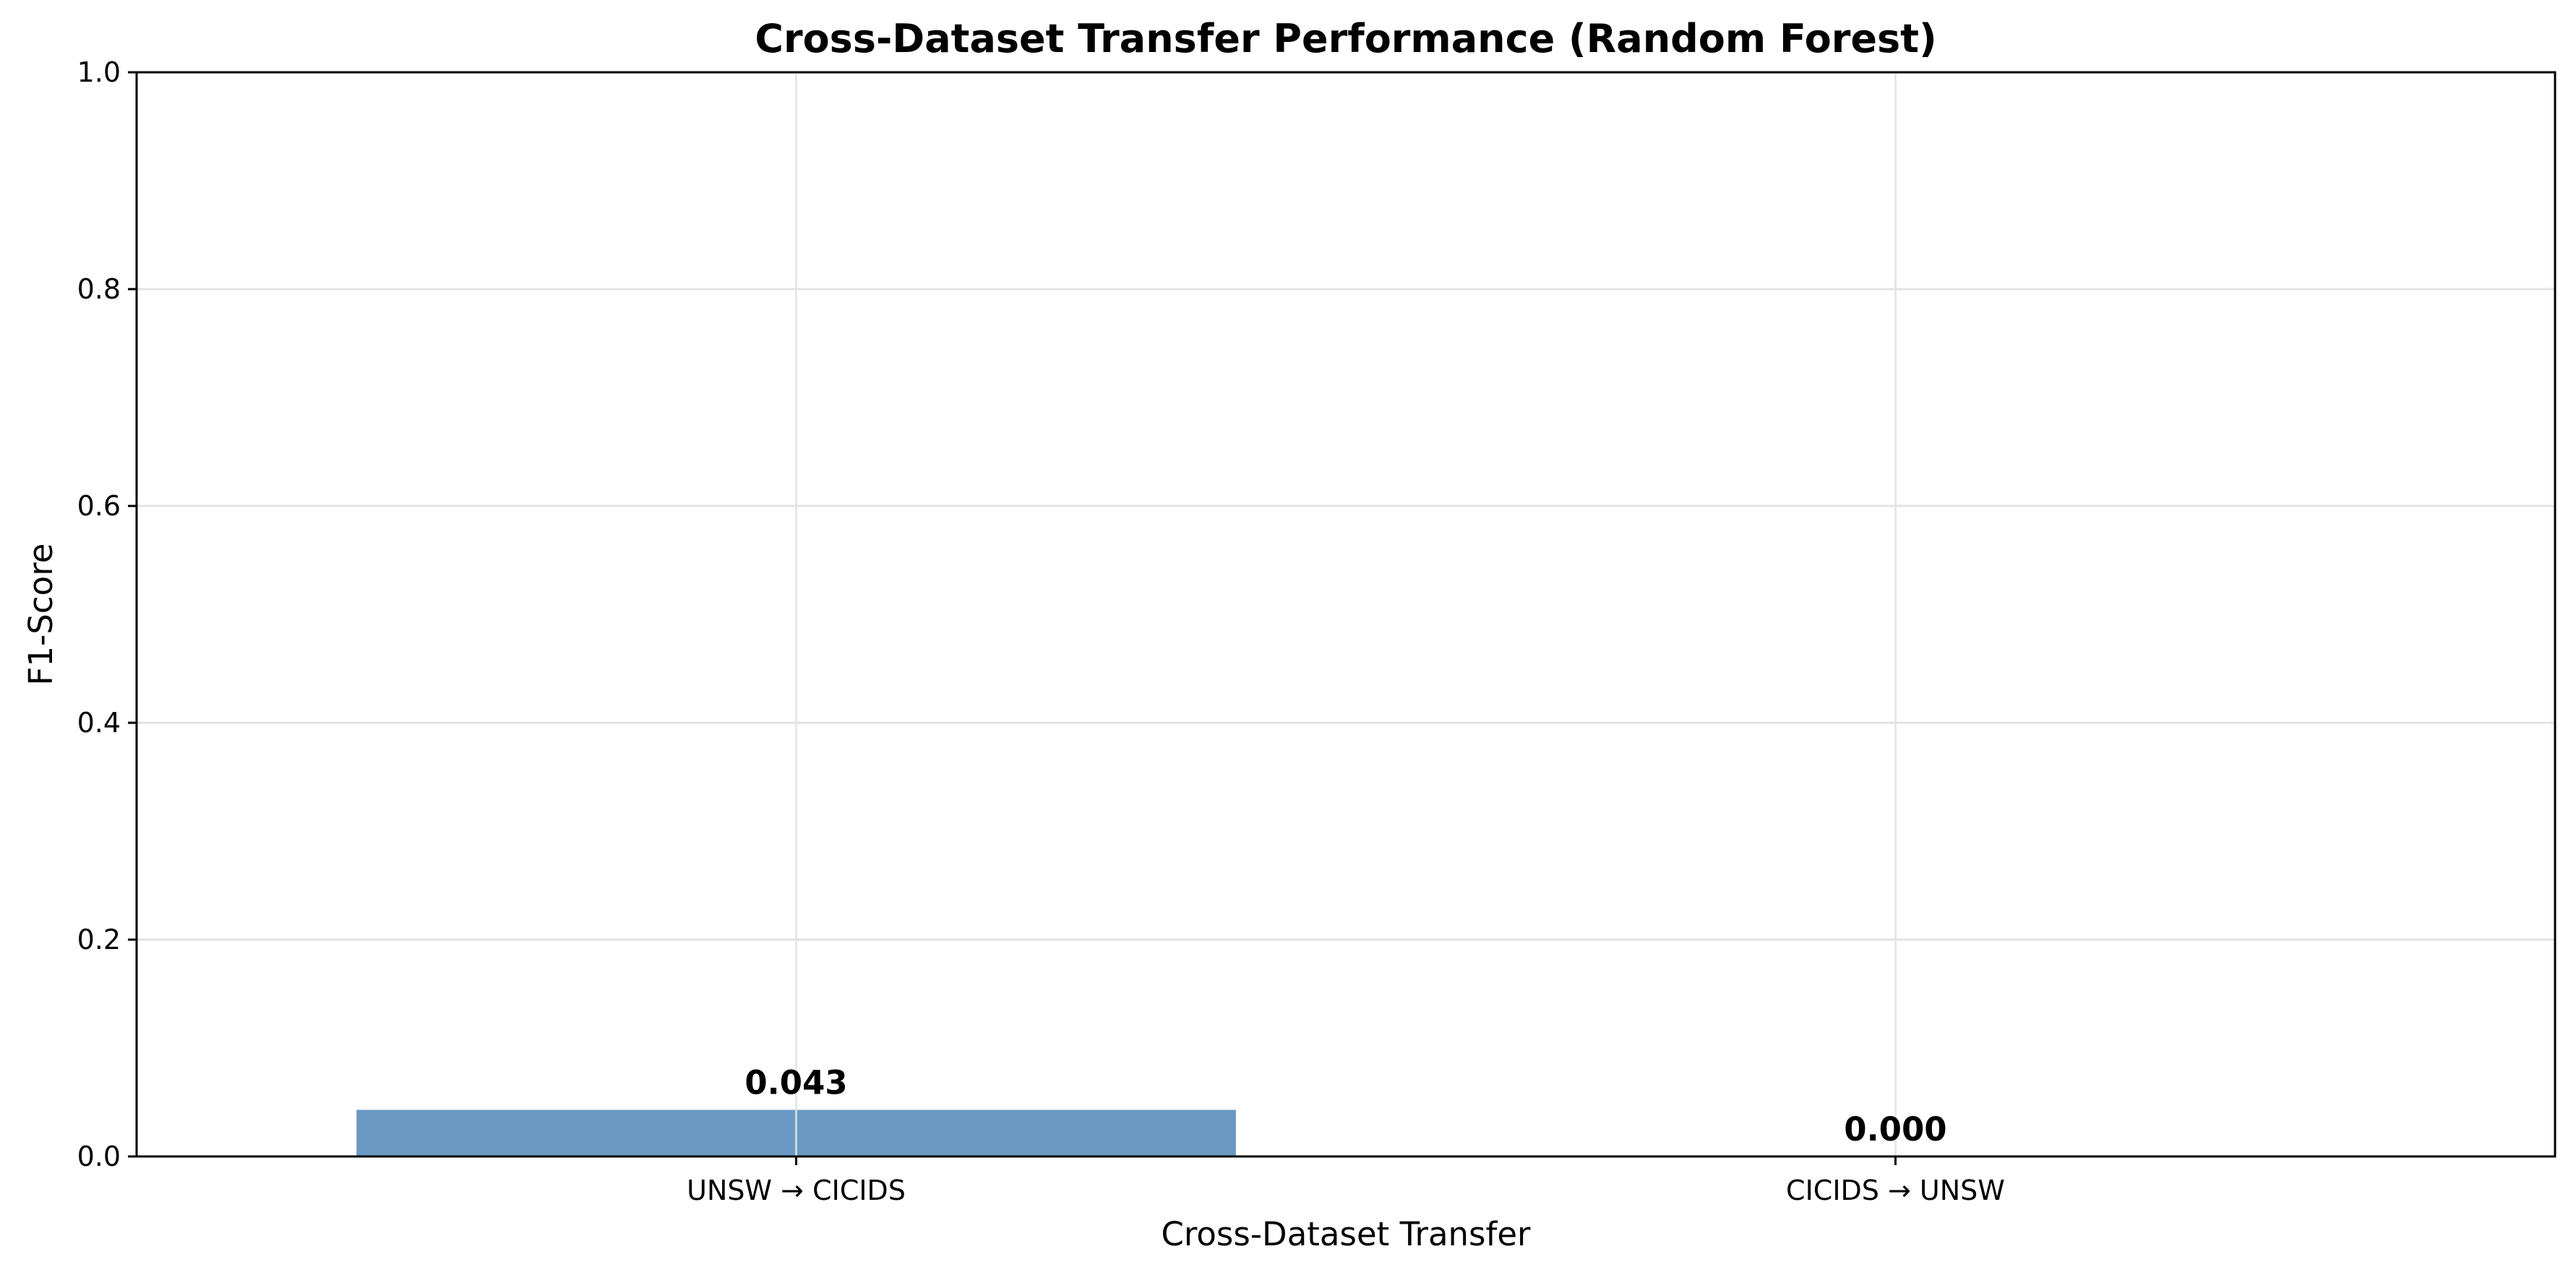  I want to click on y-tick-label: 0.6, so click(99, 506).